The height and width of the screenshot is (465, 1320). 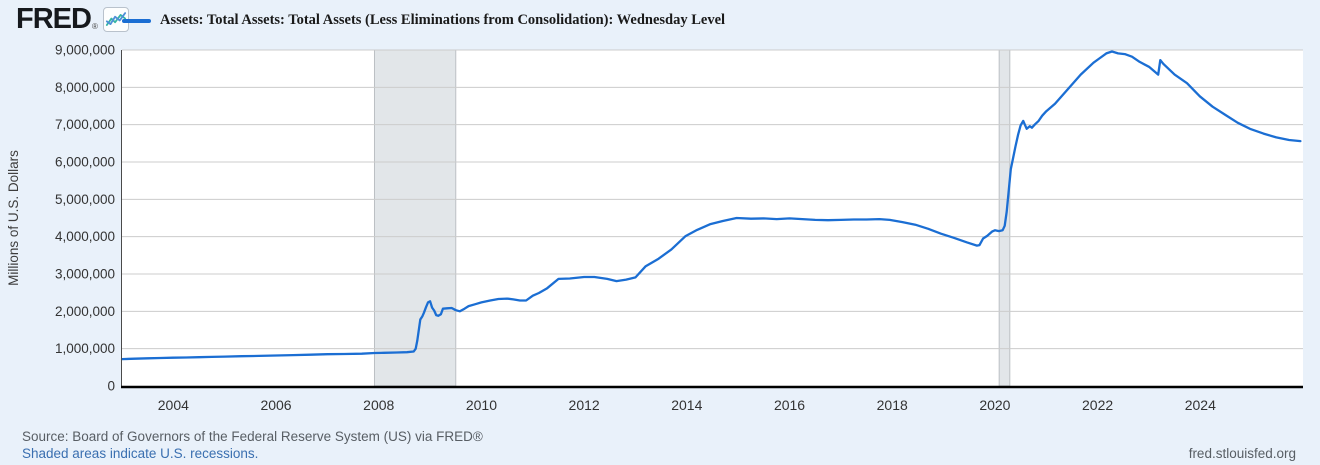 I want to click on x-tick-label: 2020, so click(x=994, y=405).